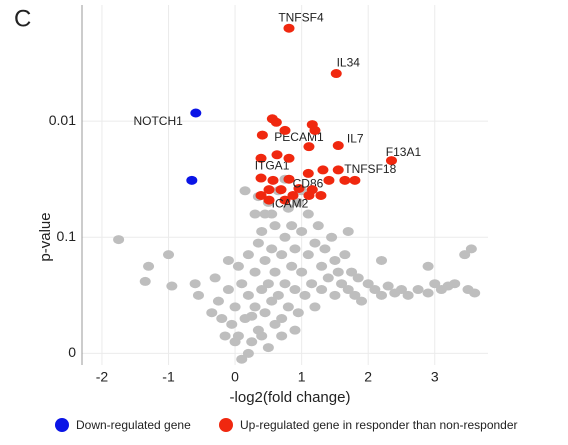 This screenshot has width=568, height=445. I want to click on legend-label: Down-regulated gene, so click(133, 425).